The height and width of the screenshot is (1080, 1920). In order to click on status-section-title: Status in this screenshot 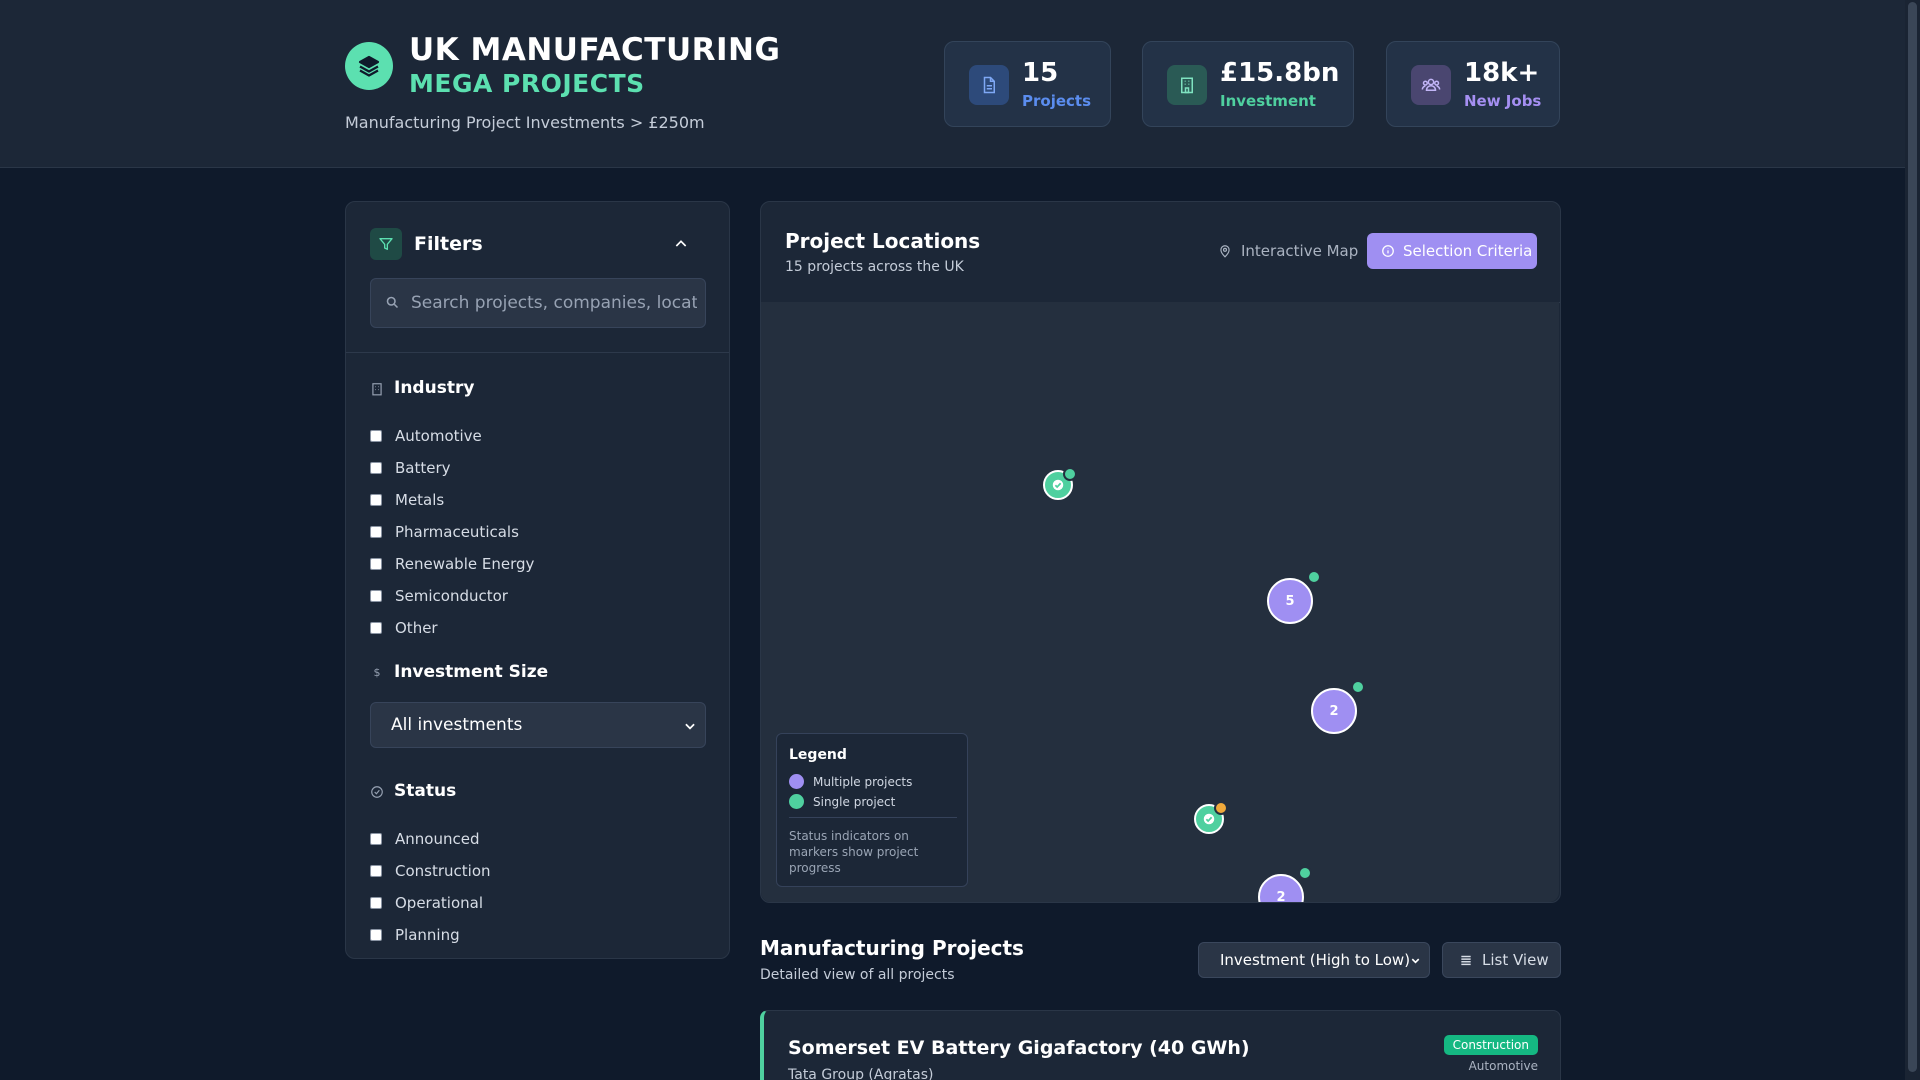, I will do `click(425, 791)`.